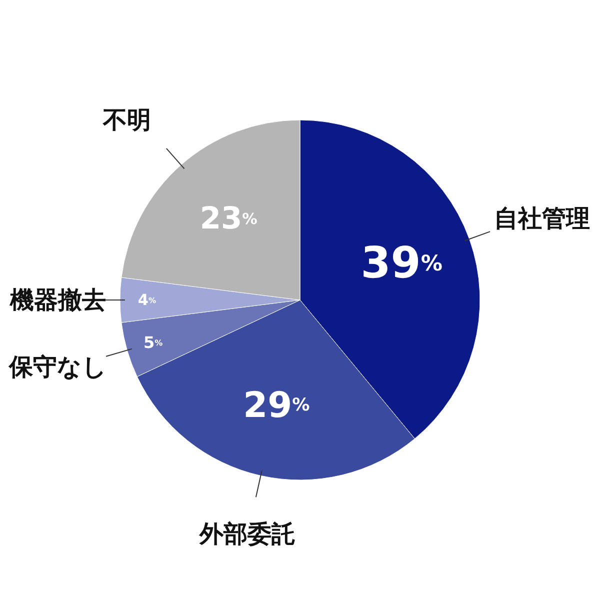 The image size is (600, 600). I want to click on data-label: 5%, so click(153, 342).